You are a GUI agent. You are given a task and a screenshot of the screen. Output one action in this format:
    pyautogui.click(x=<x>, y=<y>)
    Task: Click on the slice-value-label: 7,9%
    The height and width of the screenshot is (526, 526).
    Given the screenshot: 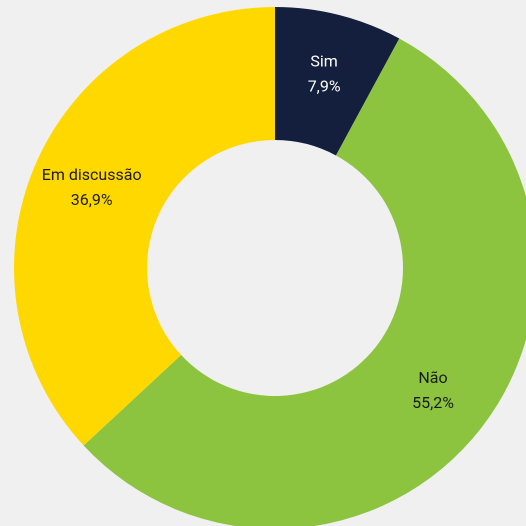 What is the action you would take?
    pyautogui.click(x=324, y=85)
    